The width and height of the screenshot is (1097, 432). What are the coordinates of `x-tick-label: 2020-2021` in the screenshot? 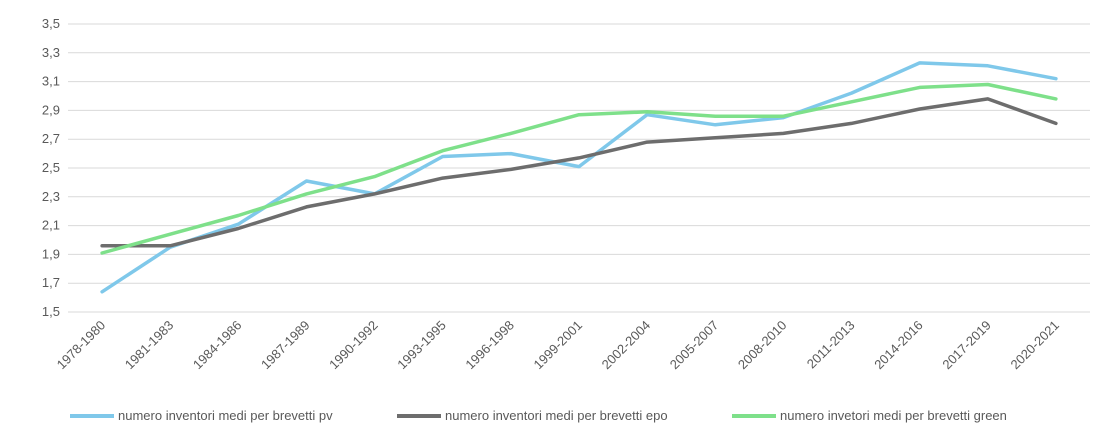 It's located at (1034, 345).